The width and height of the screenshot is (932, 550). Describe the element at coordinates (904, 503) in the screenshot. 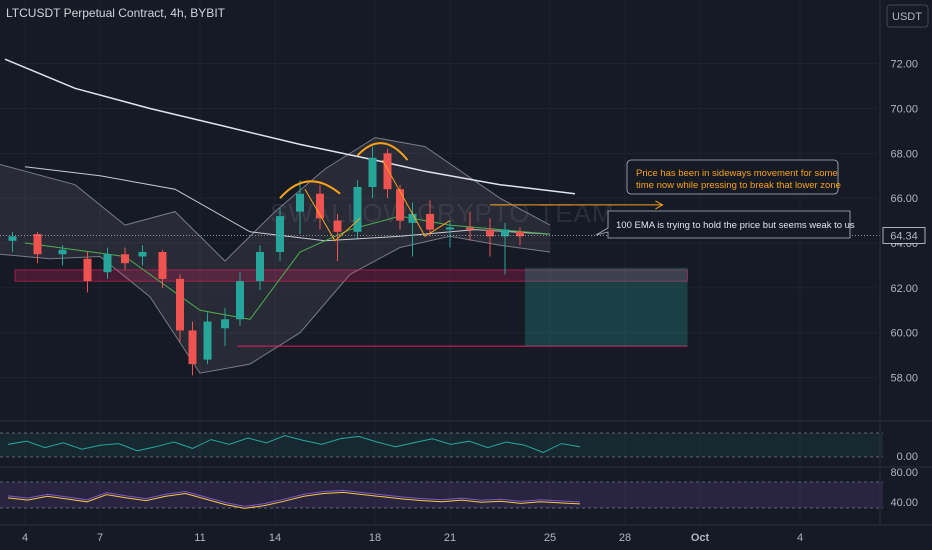

I see `stoch-tick-label: 40.00` at that location.